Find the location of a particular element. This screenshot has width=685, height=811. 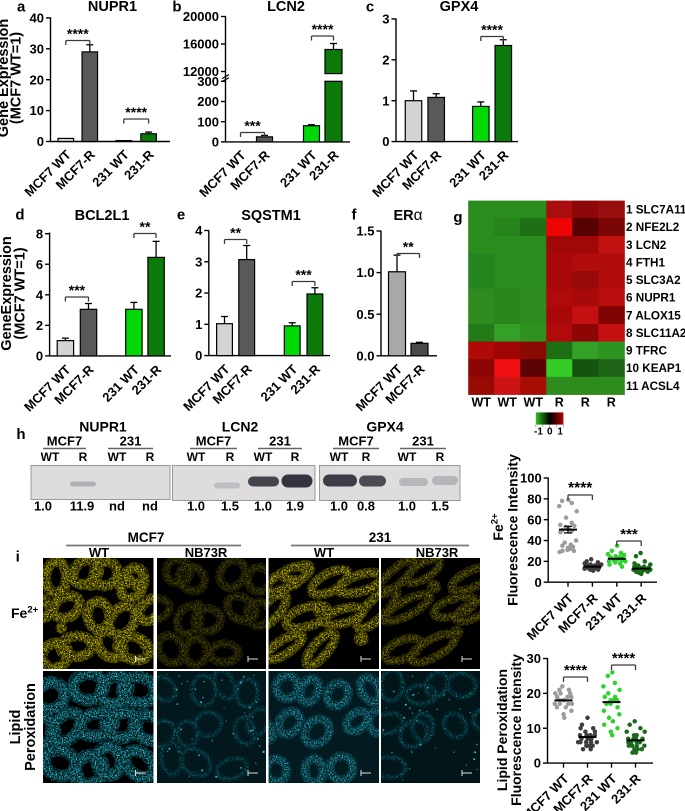

svg-text: GeneExpression is located at coordinates (7, 293).